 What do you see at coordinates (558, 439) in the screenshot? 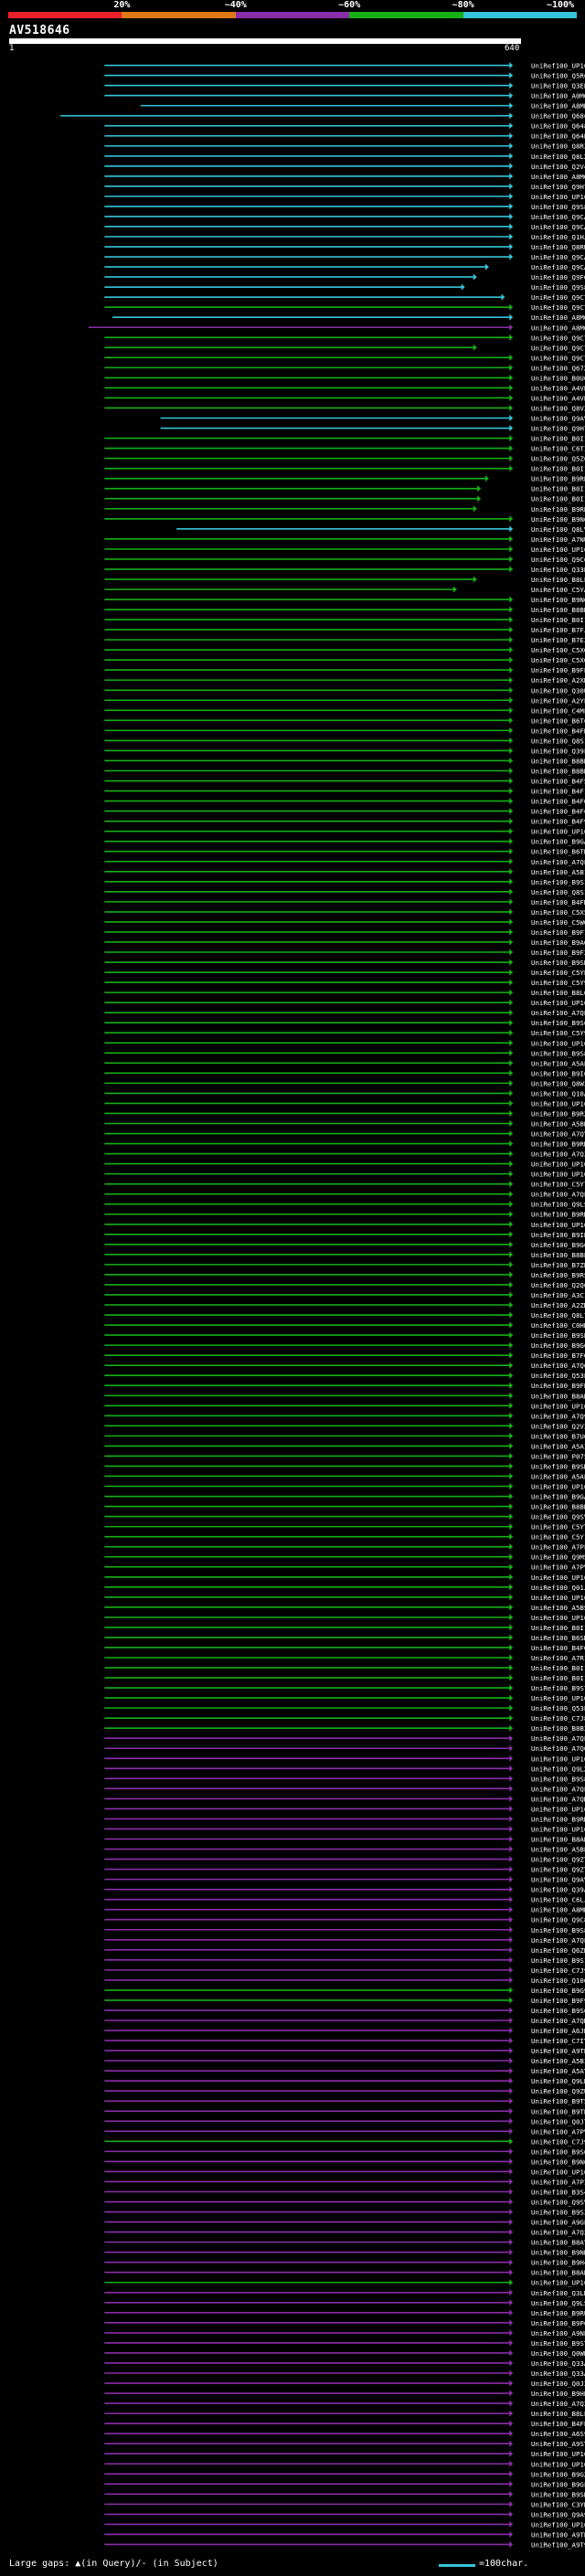
I see `hit-label: UniRef100_B0I1M8` at bounding box center [558, 439].